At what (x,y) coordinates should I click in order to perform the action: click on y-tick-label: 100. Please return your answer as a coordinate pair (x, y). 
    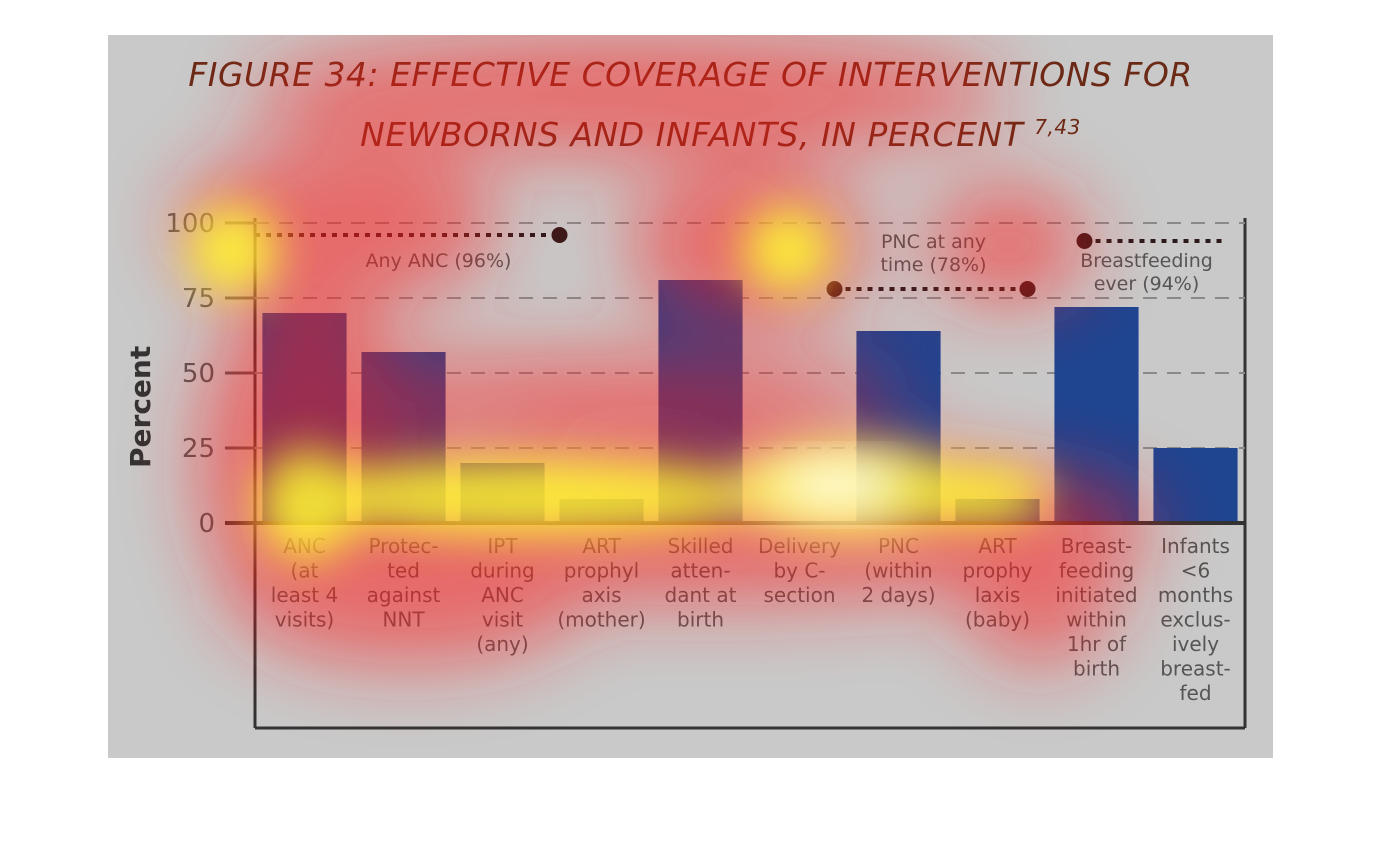
    Looking at the image, I should click on (190, 224).